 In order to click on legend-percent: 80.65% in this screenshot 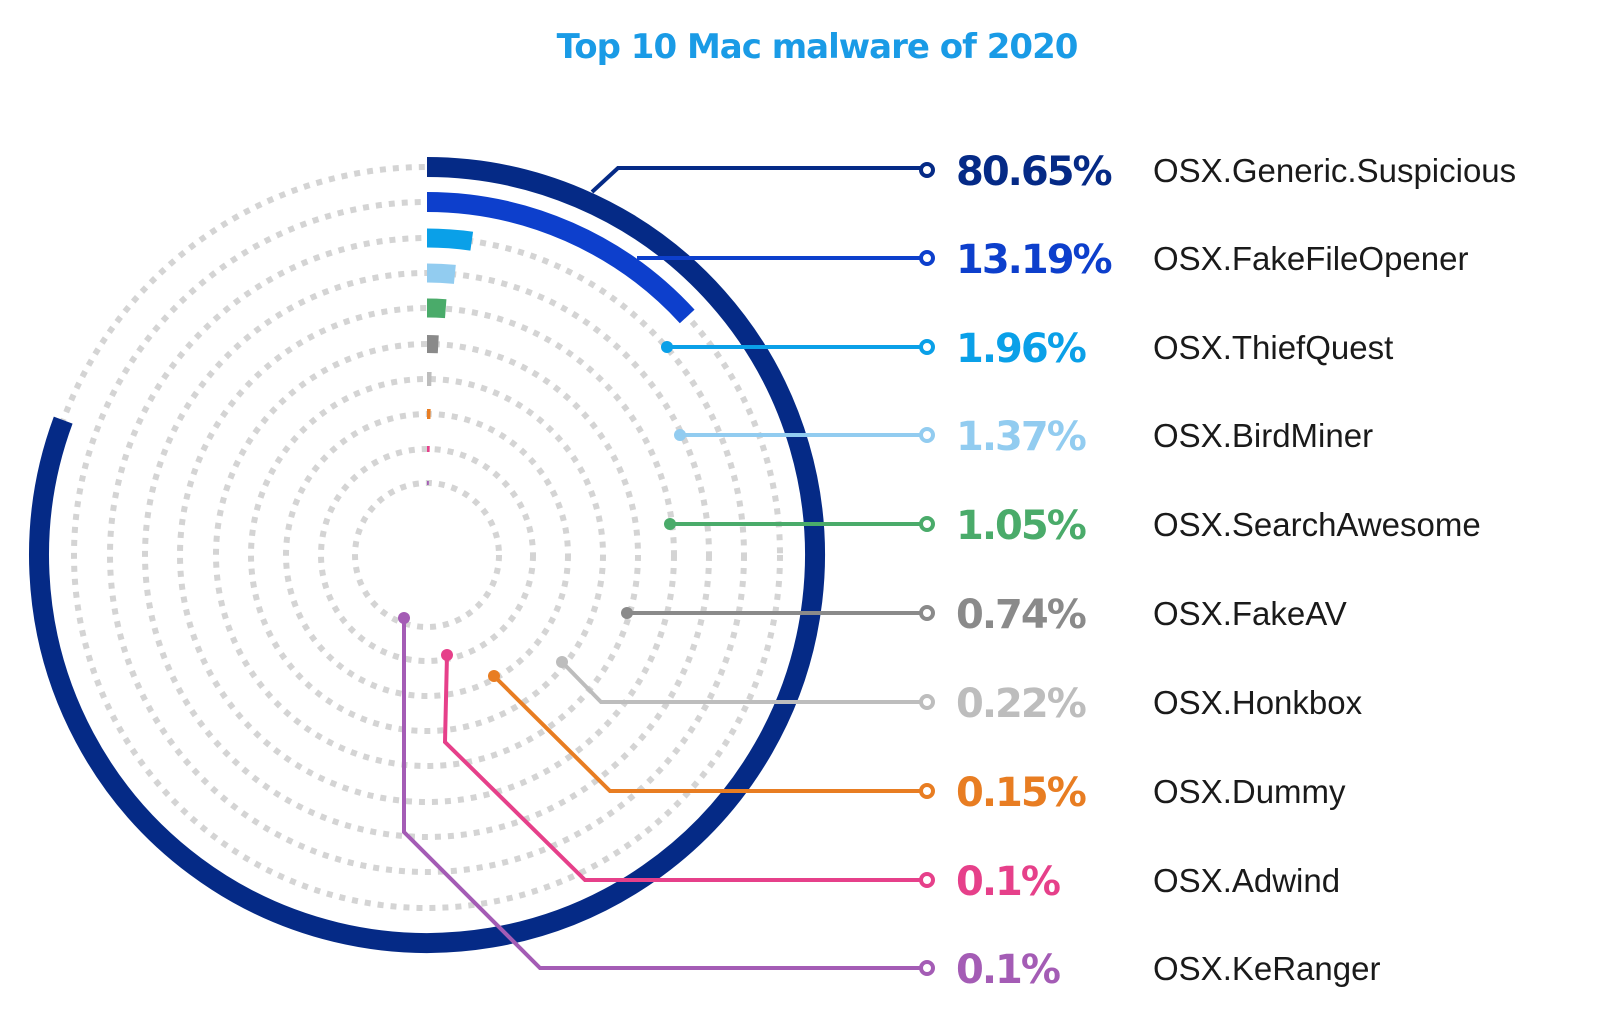, I will do `click(1034, 172)`.